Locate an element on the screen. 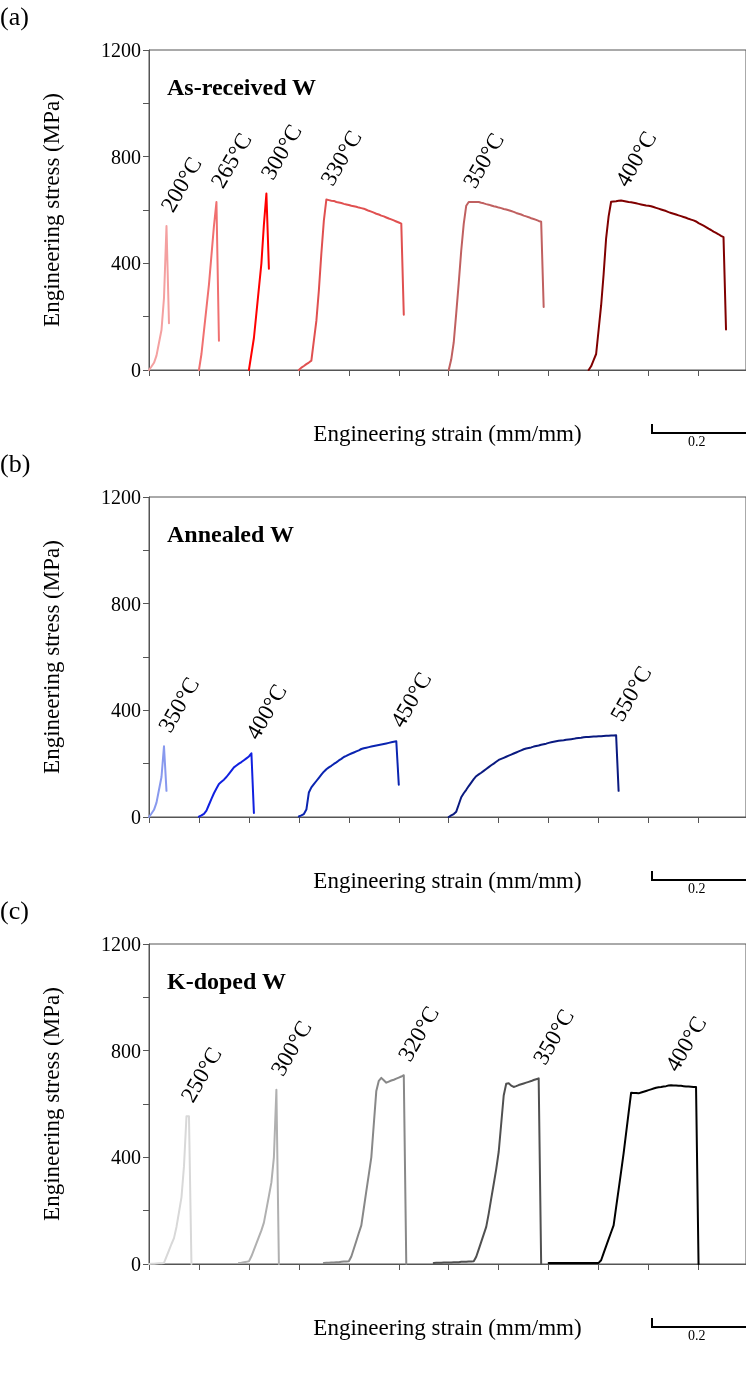 The width and height of the screenshot is (746, 1381). text: Annealed W is located at coordinates (230, 534).